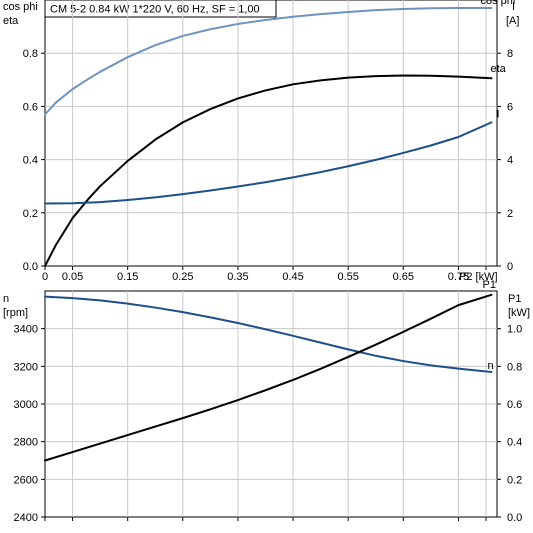  I want to click on x-axis-tick-label: 0.35, so click(237, 277).